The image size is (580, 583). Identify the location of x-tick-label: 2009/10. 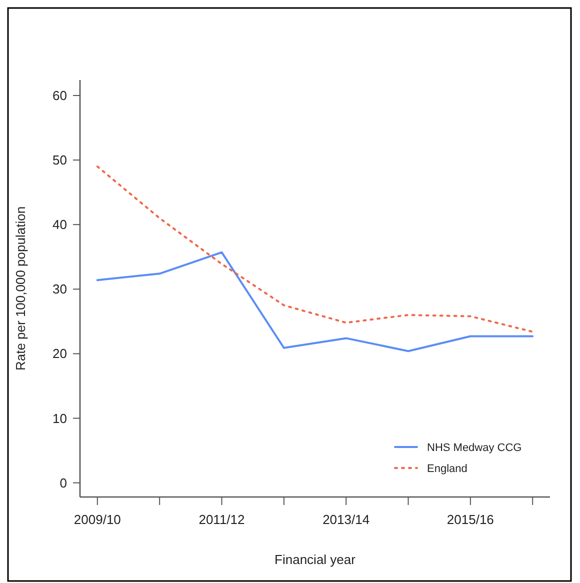
(97, 519).